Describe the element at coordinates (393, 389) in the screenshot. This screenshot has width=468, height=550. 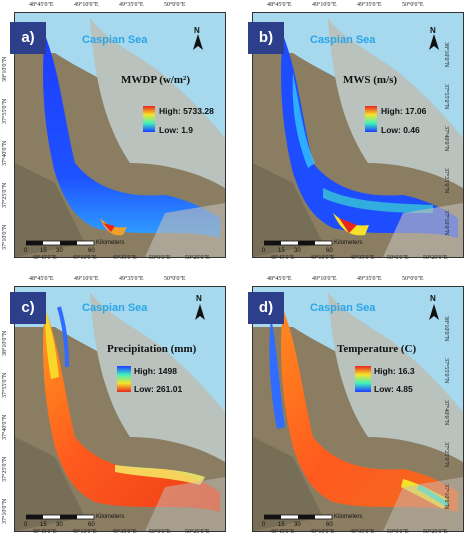
I see `legend-low: Low: 4.85` at that location.